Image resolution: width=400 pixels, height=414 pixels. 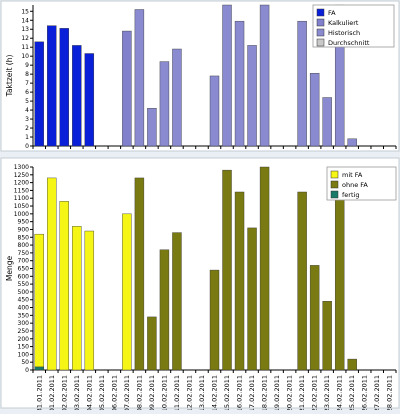 I want to click on y-tick-label: 500, so click(x=24, y=292).